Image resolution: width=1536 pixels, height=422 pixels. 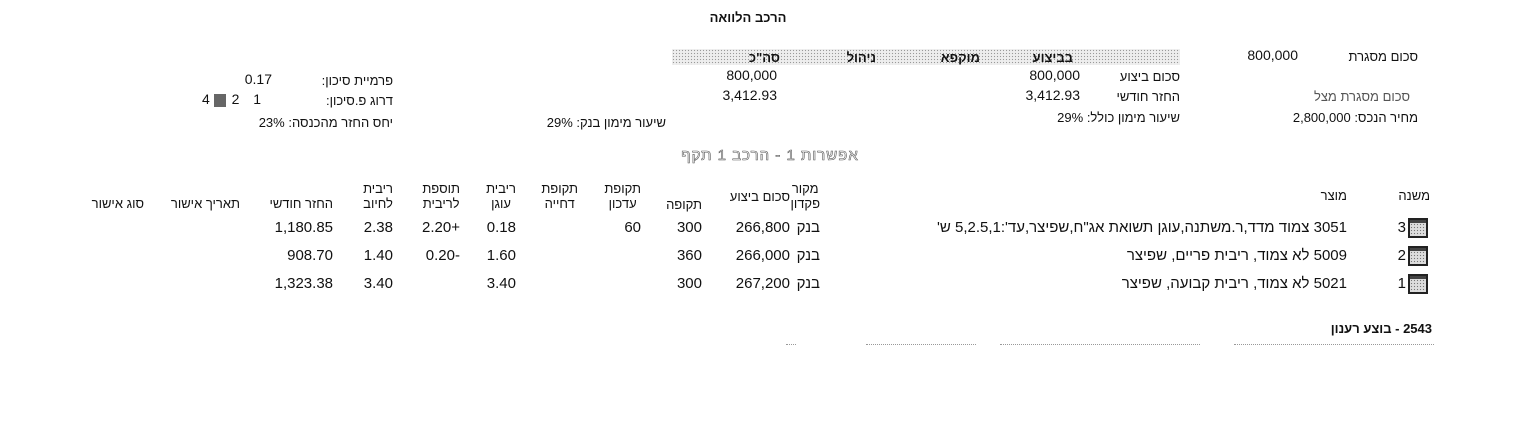 What do you see at coordinates (1414, 195) in the screenshot?
I see `header-sub: משנה` at bounding box center [1414, 195].